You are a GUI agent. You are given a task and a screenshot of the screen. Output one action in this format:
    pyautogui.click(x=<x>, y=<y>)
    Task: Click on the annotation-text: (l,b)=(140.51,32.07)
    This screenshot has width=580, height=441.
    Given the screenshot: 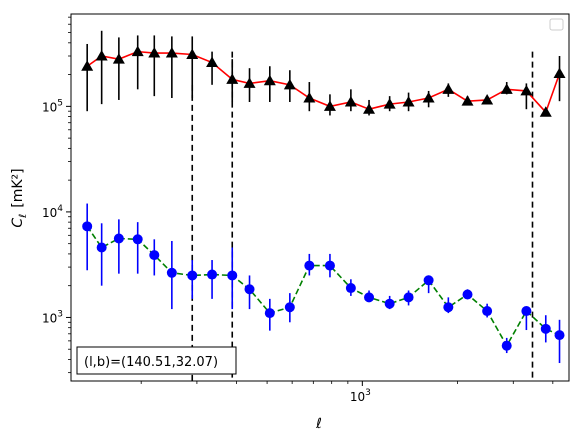 What is the action you would take?
    pyautogui.click(x=151, y=362)
    